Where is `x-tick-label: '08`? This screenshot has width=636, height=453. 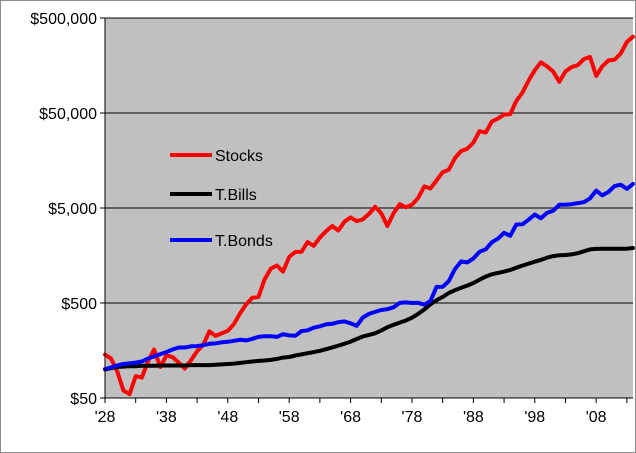
x-tick-label: '08 is located at coordinates (596, 417).